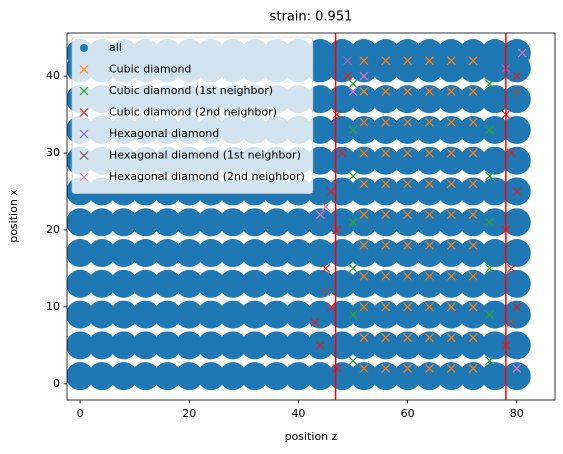 The height and width of the screenshot is (454, 563). What do you see at coordinates (53, 75) in the screenshot?
I see `y-tick-label: 40` at bounding box center [53, 75].